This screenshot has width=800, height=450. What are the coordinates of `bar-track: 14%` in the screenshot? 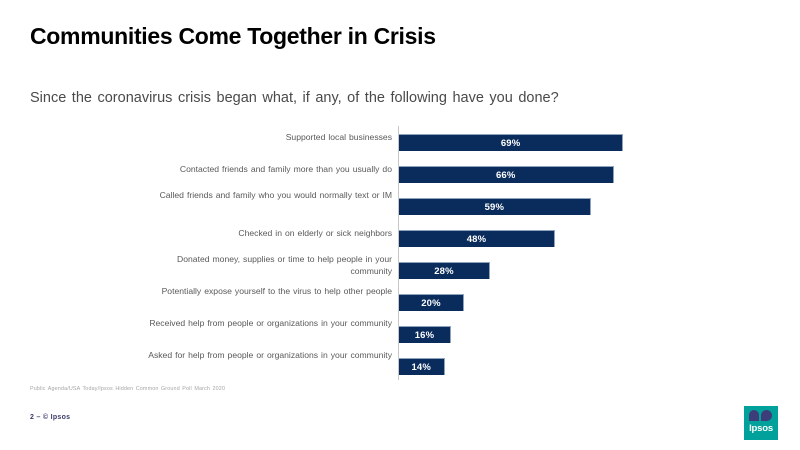 It's located at (422, 366).